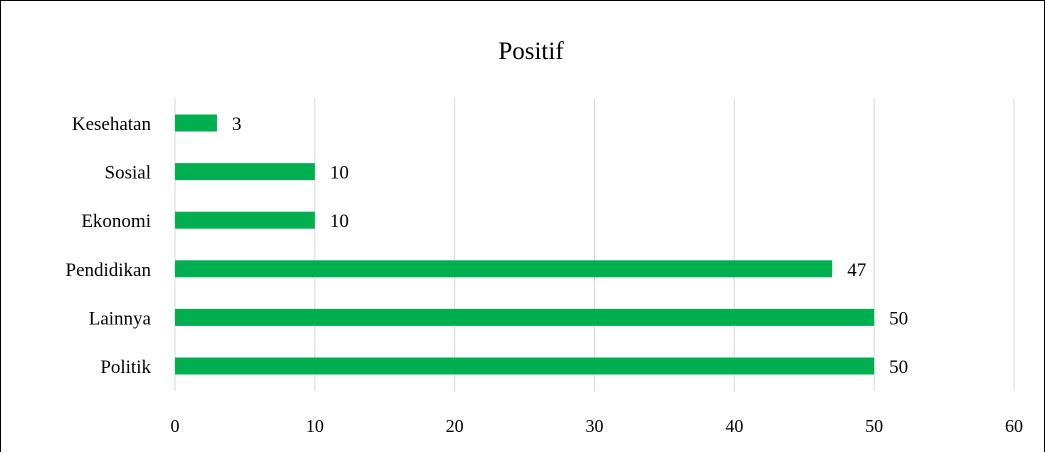 This screenshot has height=453, width=1045. Describe the element at coordinates (120, 318) in the screenshot. I see `category-label: Lainnya` at that location.